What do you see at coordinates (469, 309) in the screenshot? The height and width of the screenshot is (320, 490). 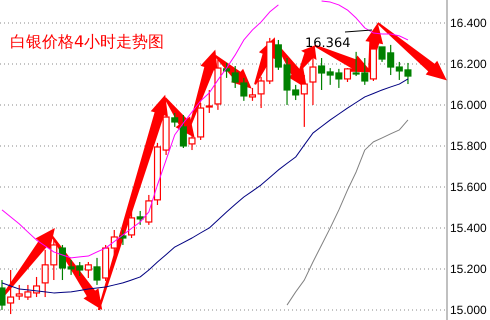 I see `y-tick-label: 15.000` at bounding box center [469, 309].